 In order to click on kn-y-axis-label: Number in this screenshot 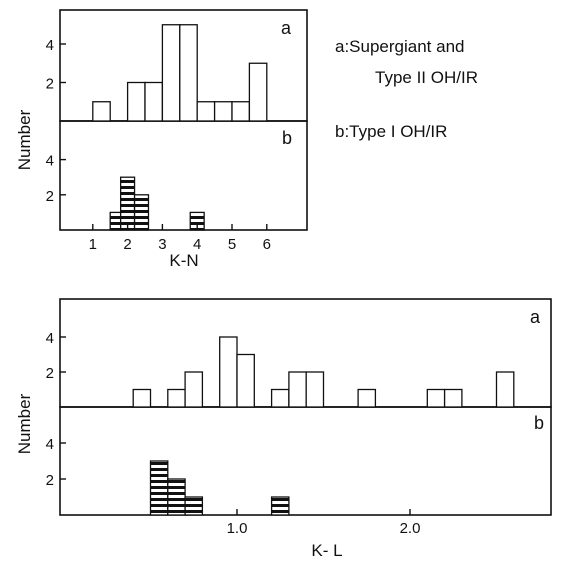, I will do `click(24, 139)`.